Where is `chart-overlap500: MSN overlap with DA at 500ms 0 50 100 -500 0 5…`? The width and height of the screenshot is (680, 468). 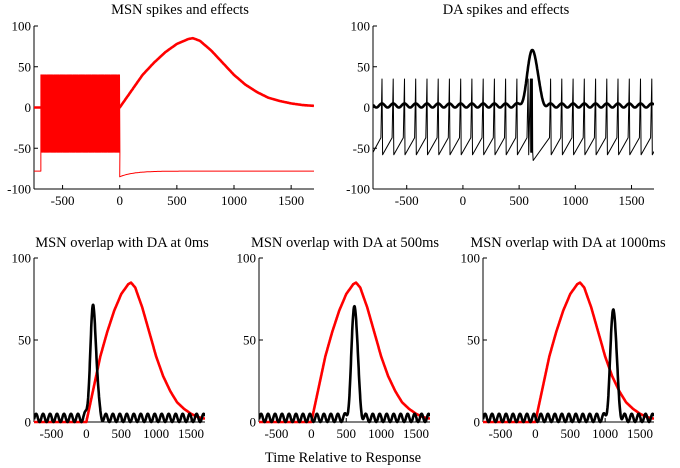
chart-overlap500: MSN overlap with DA at 500ms 0 50 100 -500 0 5… is located at coordinates (338, 338).